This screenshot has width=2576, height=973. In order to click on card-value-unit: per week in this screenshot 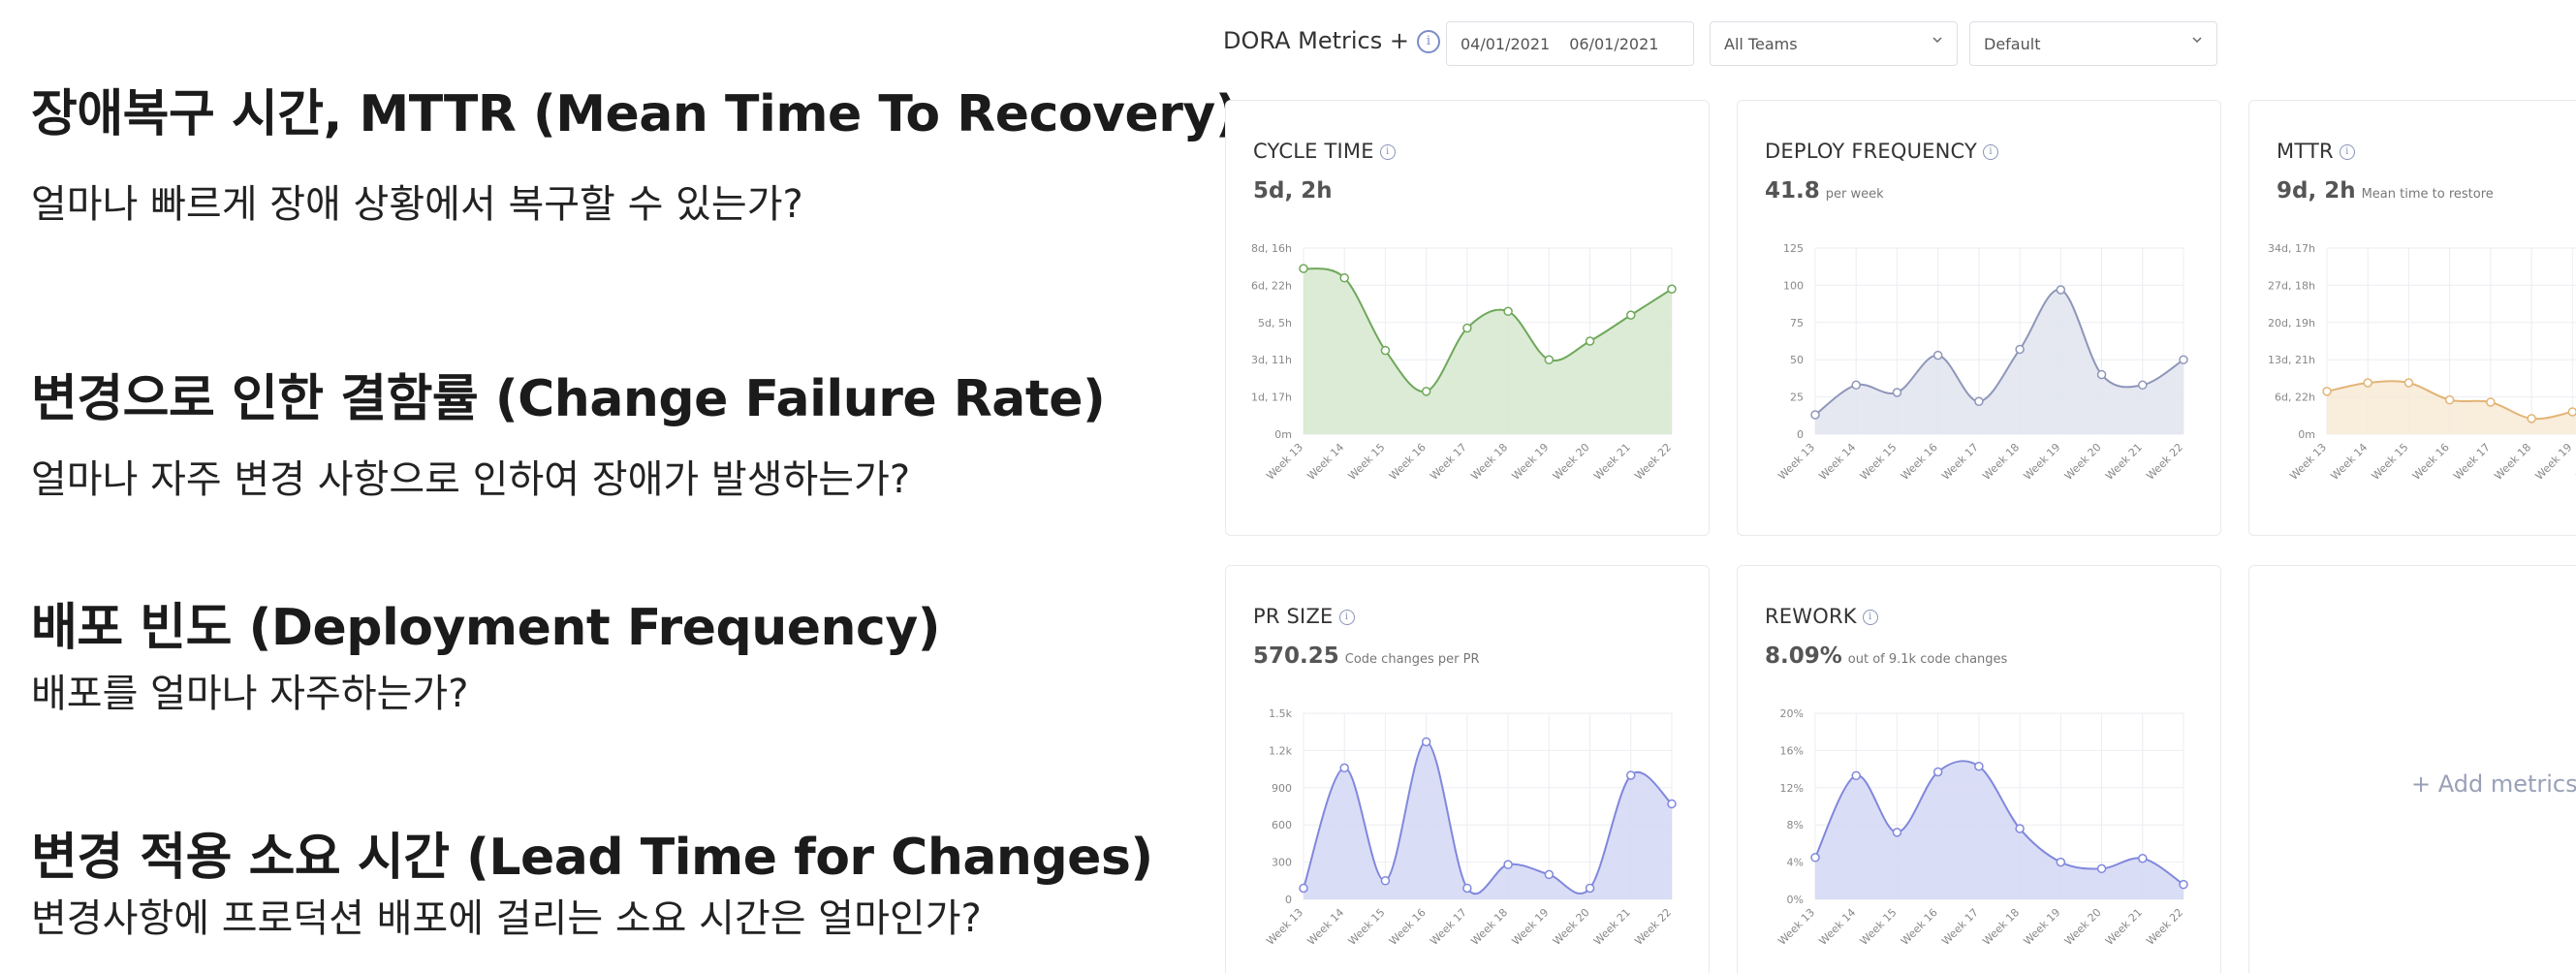, I will do `click(1854, 194)`.